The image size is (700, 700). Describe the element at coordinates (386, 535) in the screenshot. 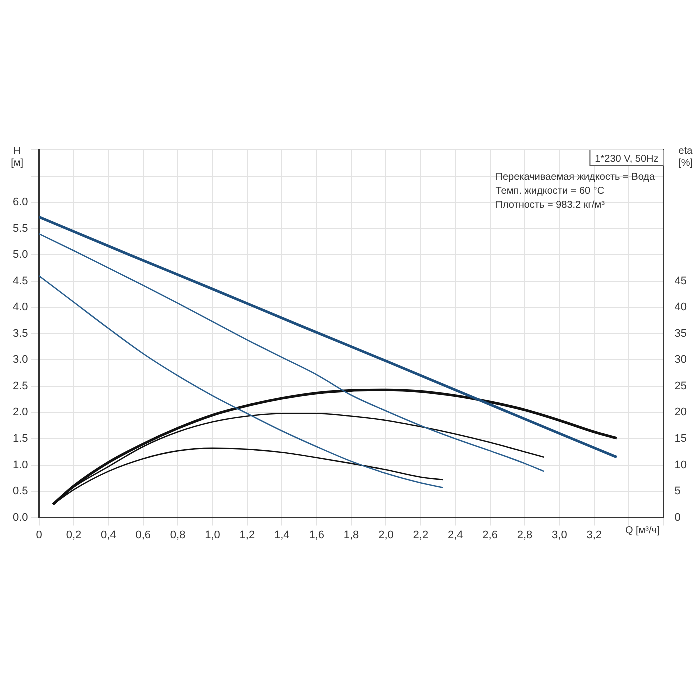

I see `x-tick-label: 2,0` at that location.